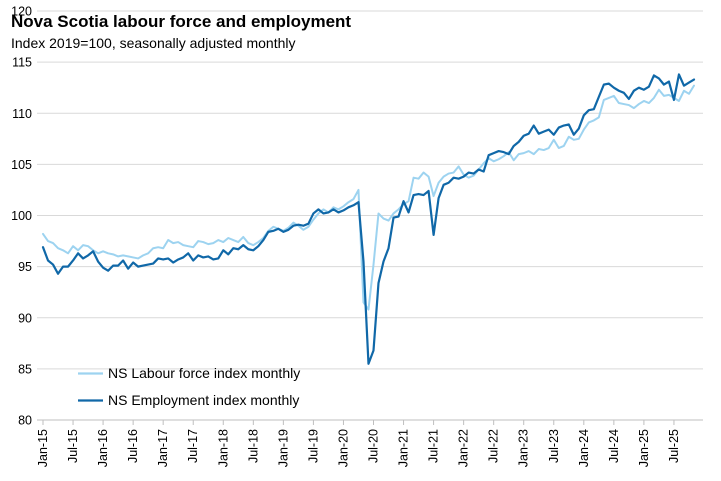  I want to click on x-tick-label: Jan-22, so click(464, 448).